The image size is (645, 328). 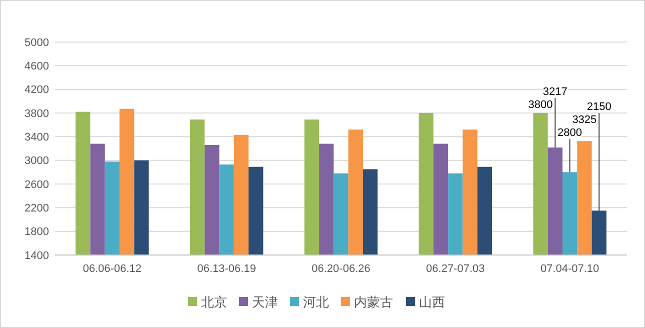 I want to click on y-tick-label: 2600, so click(x=36, y=184).